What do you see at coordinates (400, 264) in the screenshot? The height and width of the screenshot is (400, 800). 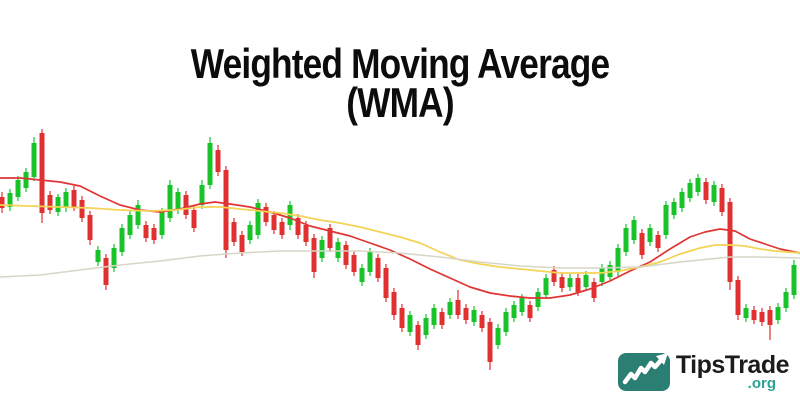 I see `wma-slow-gray-line` at bounding box center [400, 264].